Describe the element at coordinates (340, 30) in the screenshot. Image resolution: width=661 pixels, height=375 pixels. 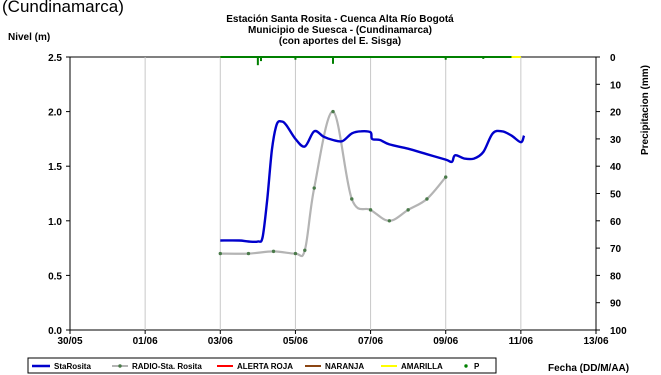
I see `chart-title-line-2: Municipio de Suesca - (Cundinamarca)` at that location.